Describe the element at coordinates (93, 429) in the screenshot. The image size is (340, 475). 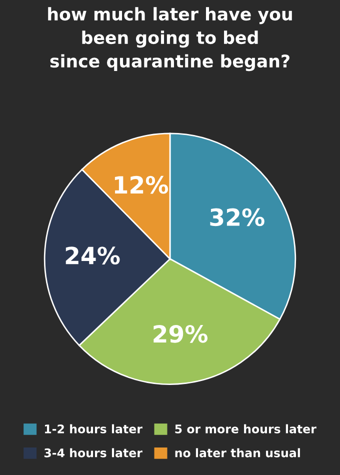
I see `legend-label: 1-2 hours later` at that location.